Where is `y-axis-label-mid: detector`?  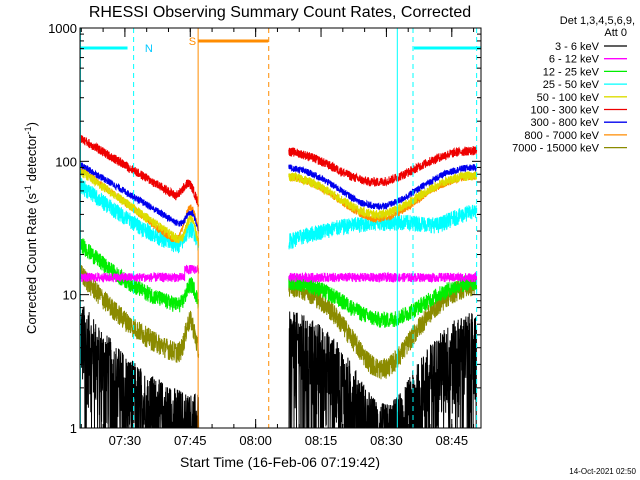
y-axis-label-mid: detector is located at coordinates (31, 159).